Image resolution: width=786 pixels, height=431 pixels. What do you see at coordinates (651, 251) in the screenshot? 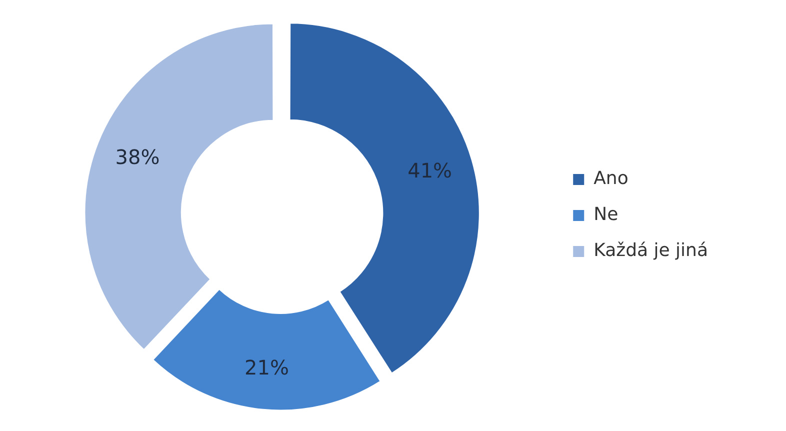
I see `legend-label: Každá je jiná` at bounding box center [651, 251].